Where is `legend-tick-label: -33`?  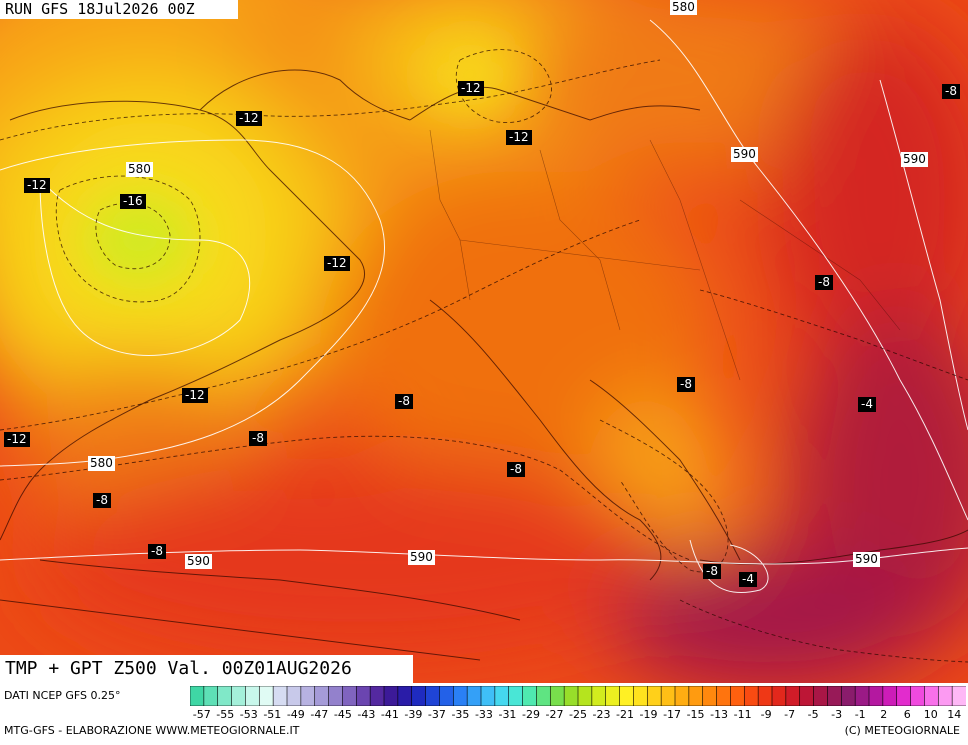 legend-tick-label: -33 is located at coordinates (483, 714).